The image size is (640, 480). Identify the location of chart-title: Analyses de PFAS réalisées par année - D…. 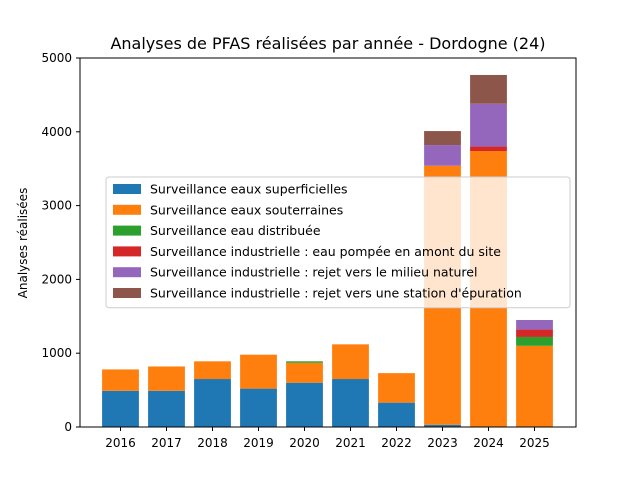
(327, 43).